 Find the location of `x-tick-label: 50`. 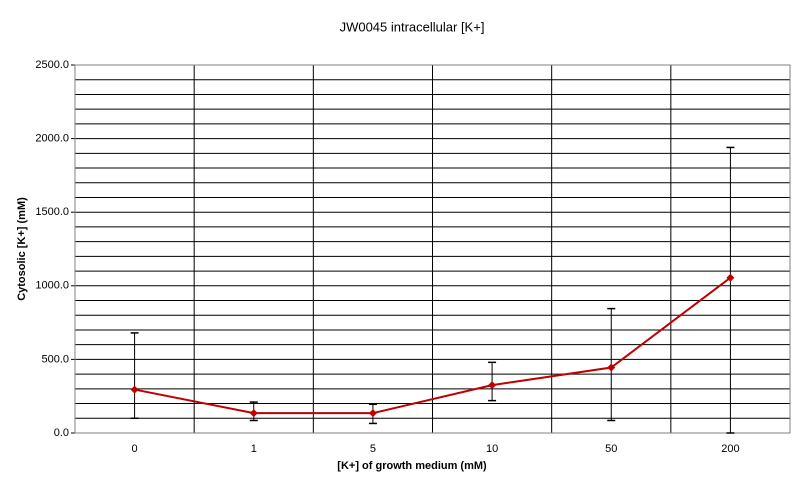

x-tick-label: 50 is located at coordinates (611, 449).